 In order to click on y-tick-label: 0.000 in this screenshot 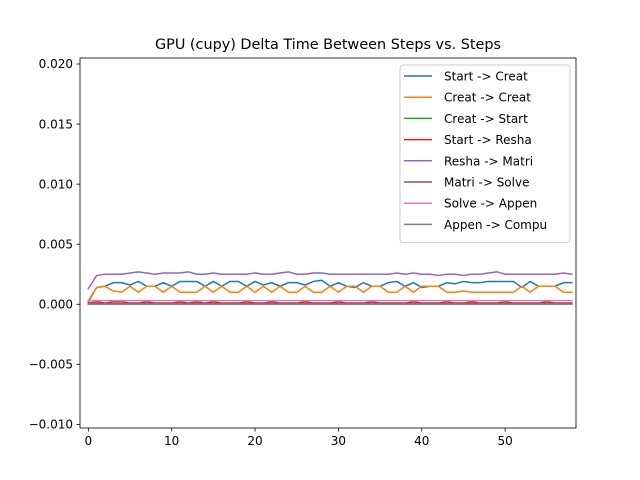, I will do `click(56, 304)`.